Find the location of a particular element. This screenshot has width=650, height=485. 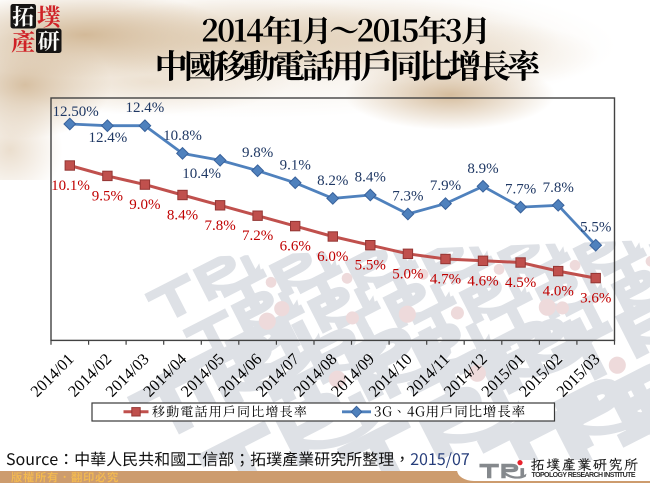

svg-text: 7.2% is located at coordinates (257, 236).